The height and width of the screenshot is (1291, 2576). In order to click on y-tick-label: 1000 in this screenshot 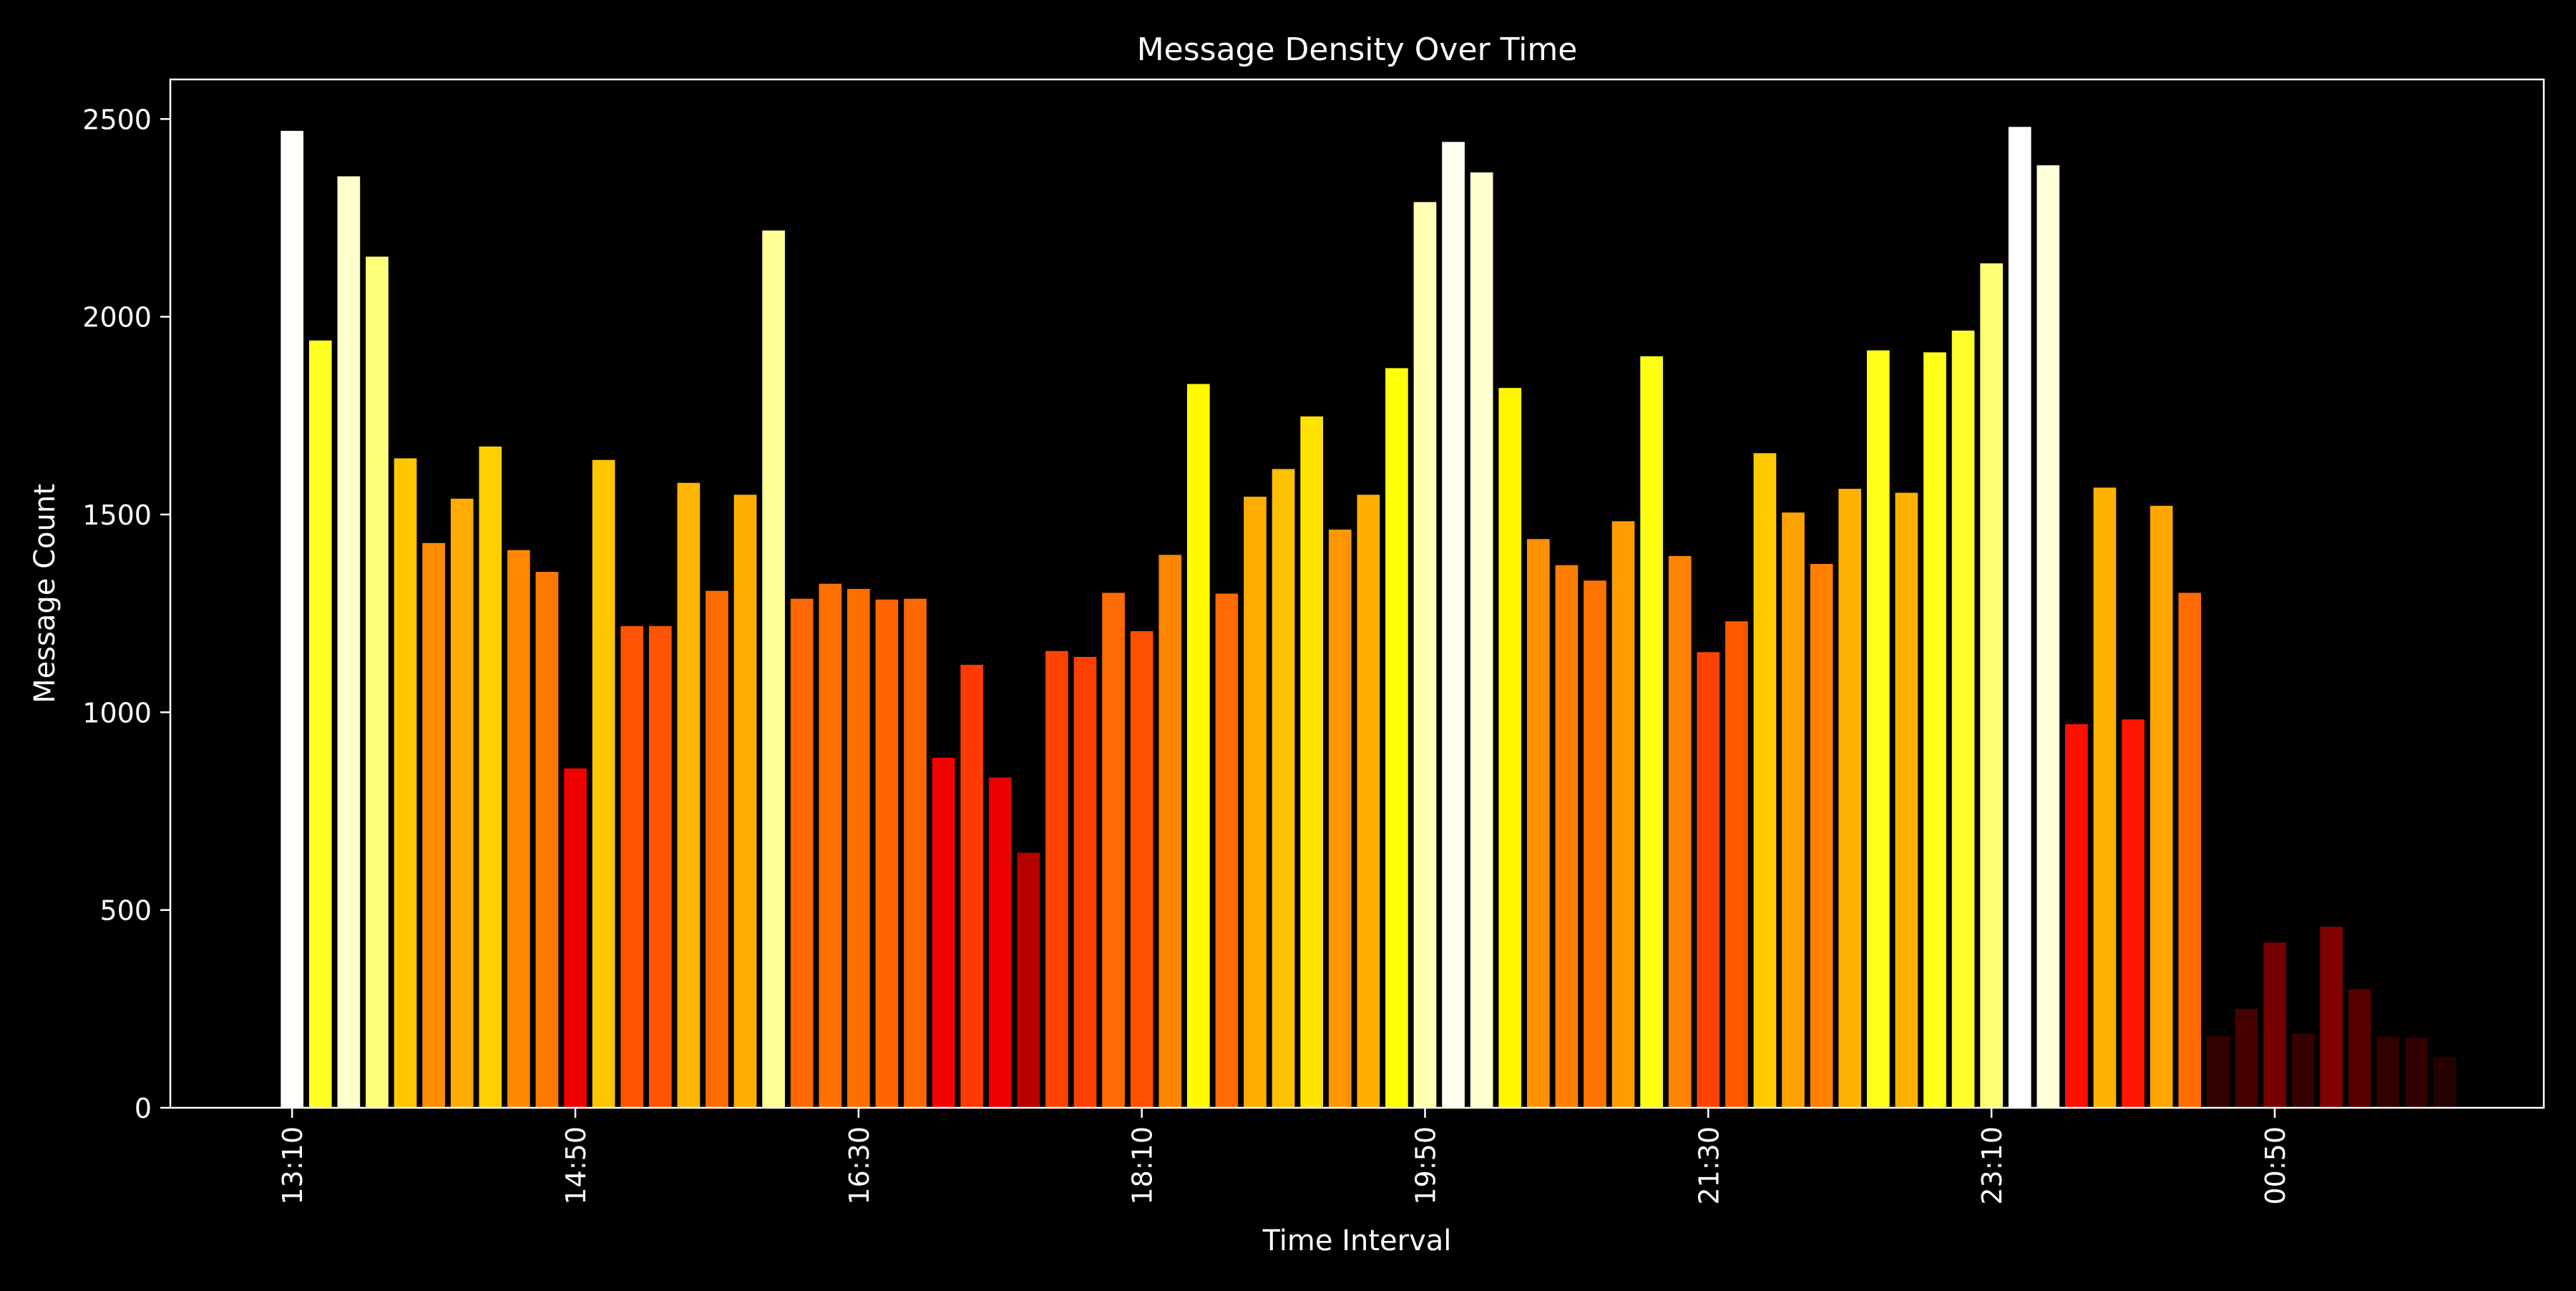, I will do `click(117, 713)`.